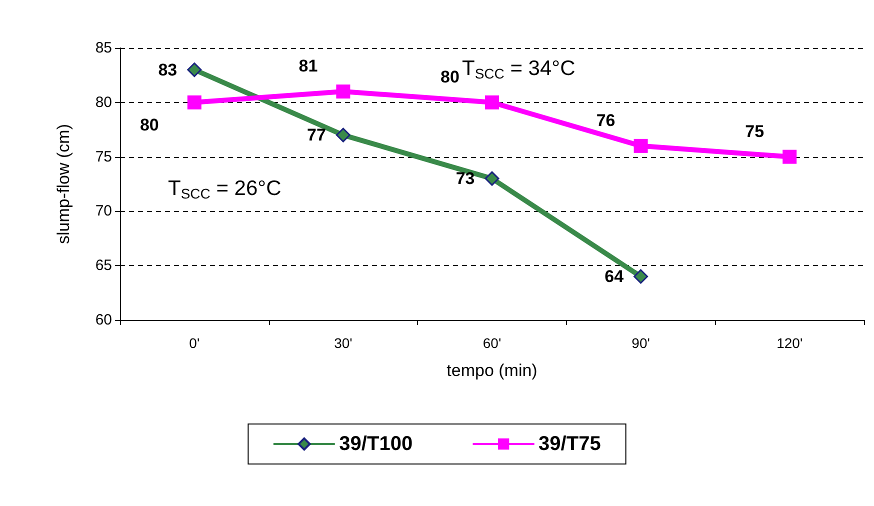  I want to click on legend-label: 39/T100, so click(376, 444).